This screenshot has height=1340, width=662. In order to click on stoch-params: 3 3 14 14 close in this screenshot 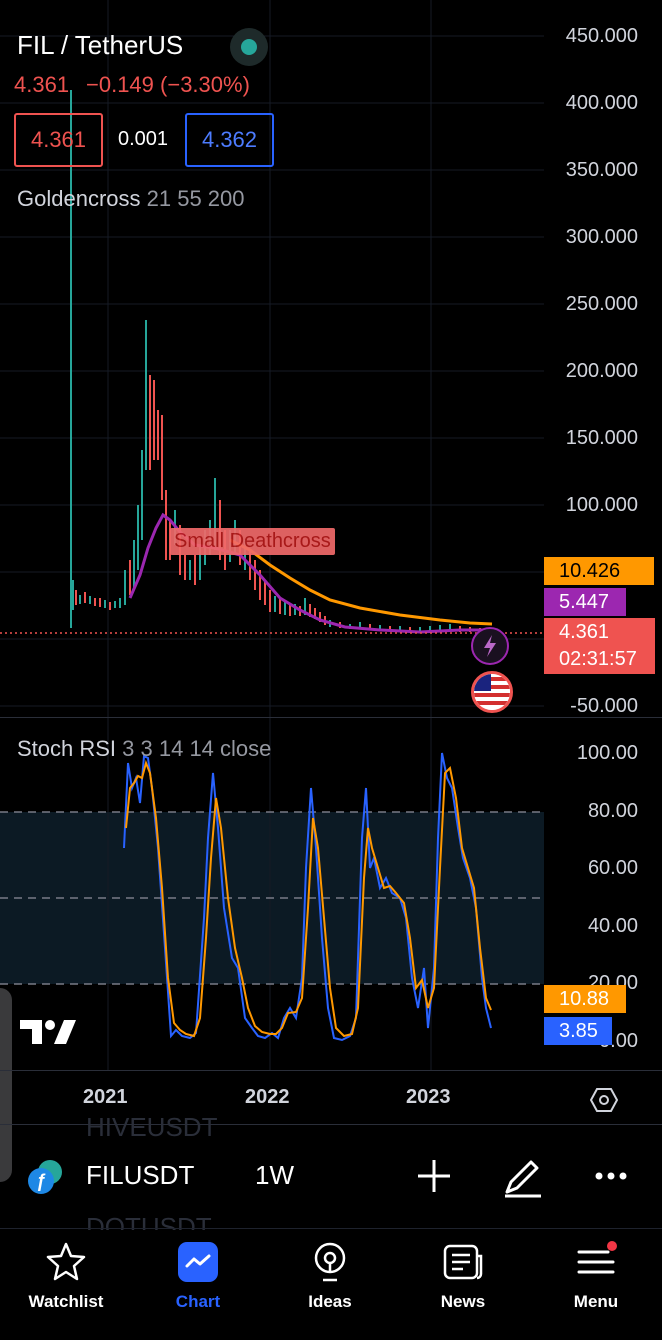, I will do `click(197, 748)`.